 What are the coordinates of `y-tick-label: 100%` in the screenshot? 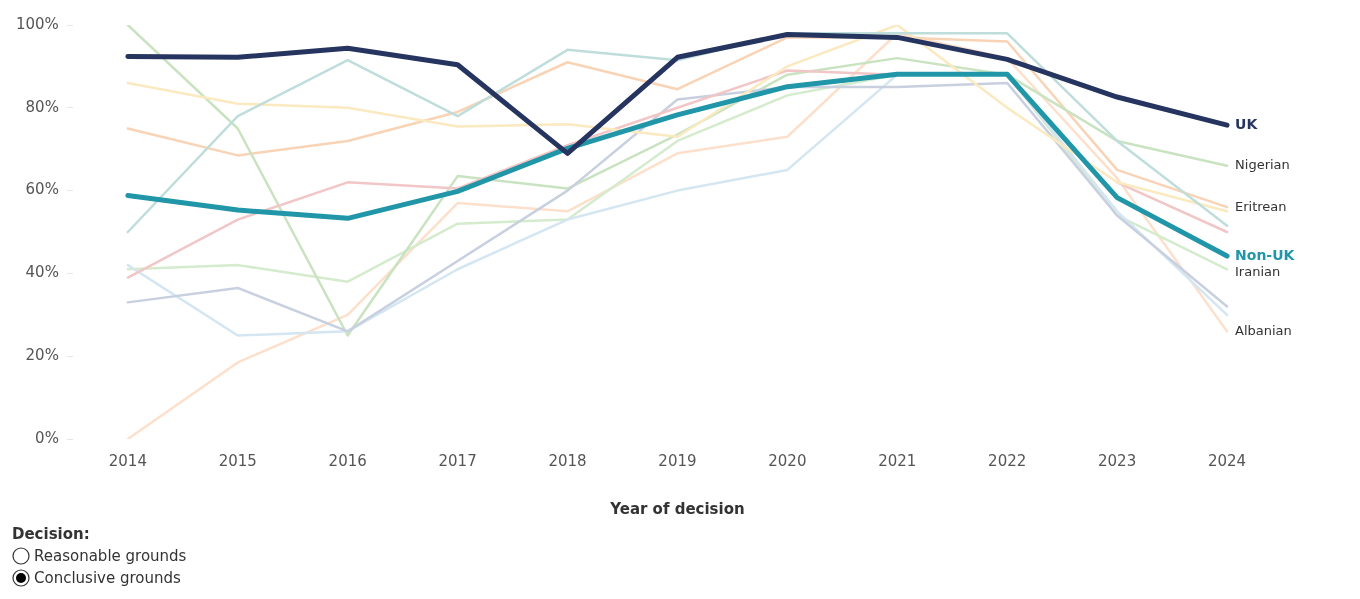 It's located at (37, 23).